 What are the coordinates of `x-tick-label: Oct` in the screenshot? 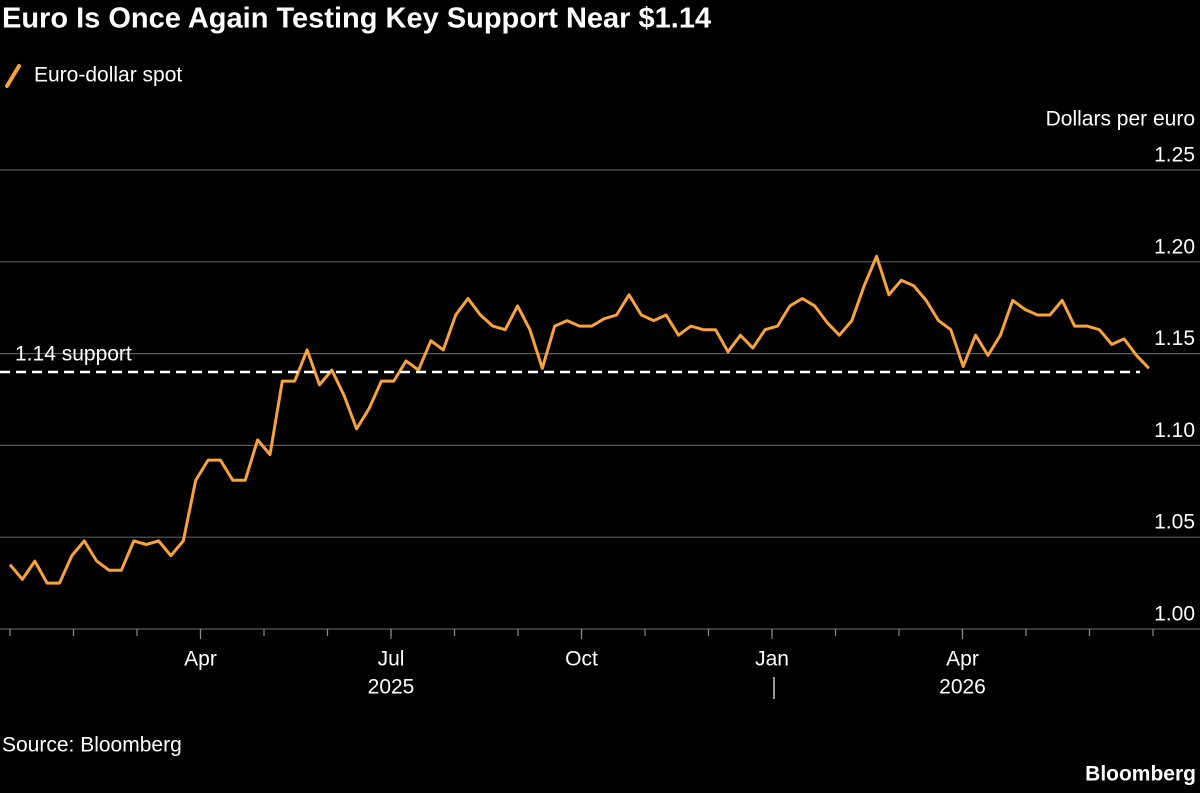 It's located at (581, 659).